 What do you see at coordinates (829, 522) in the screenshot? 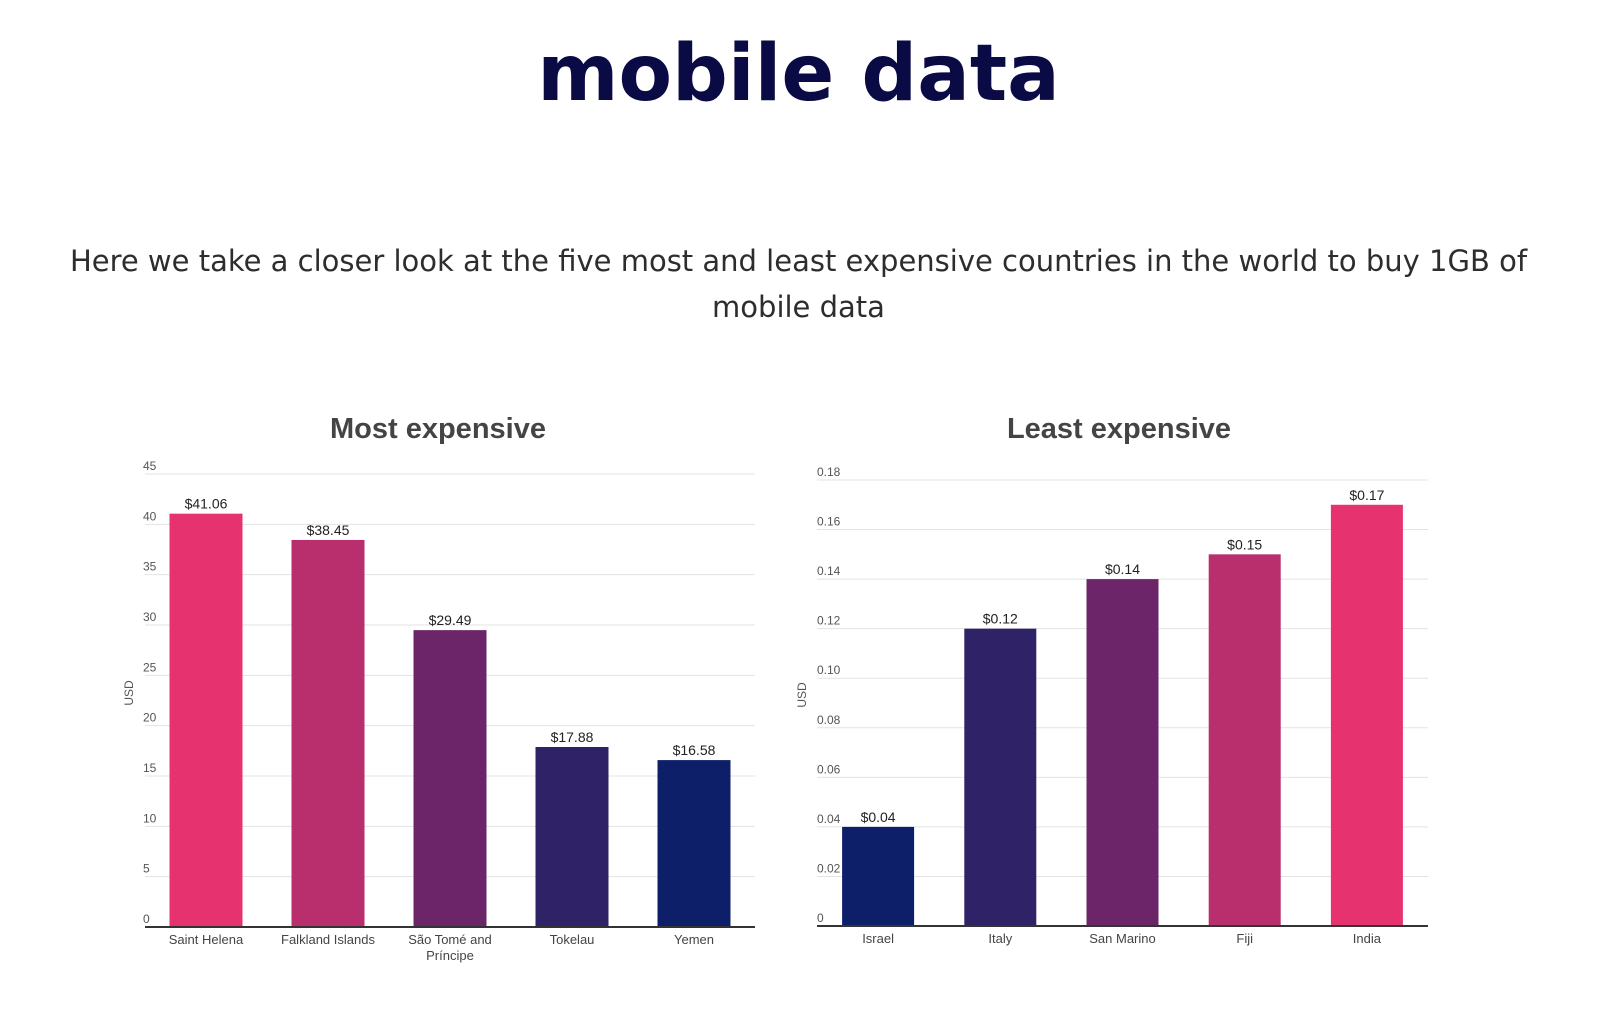
I see `y-tick-label: 0.16` at bounding box center [829, 522].